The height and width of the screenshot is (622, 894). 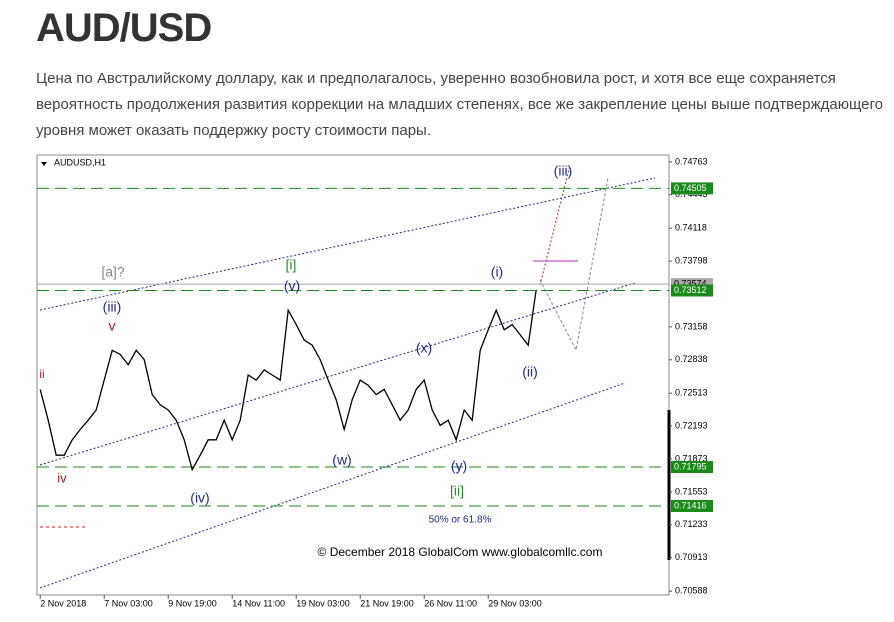 I want to click on x-tick-label: 29 Nov 03:00, so click(x=515, y=603).